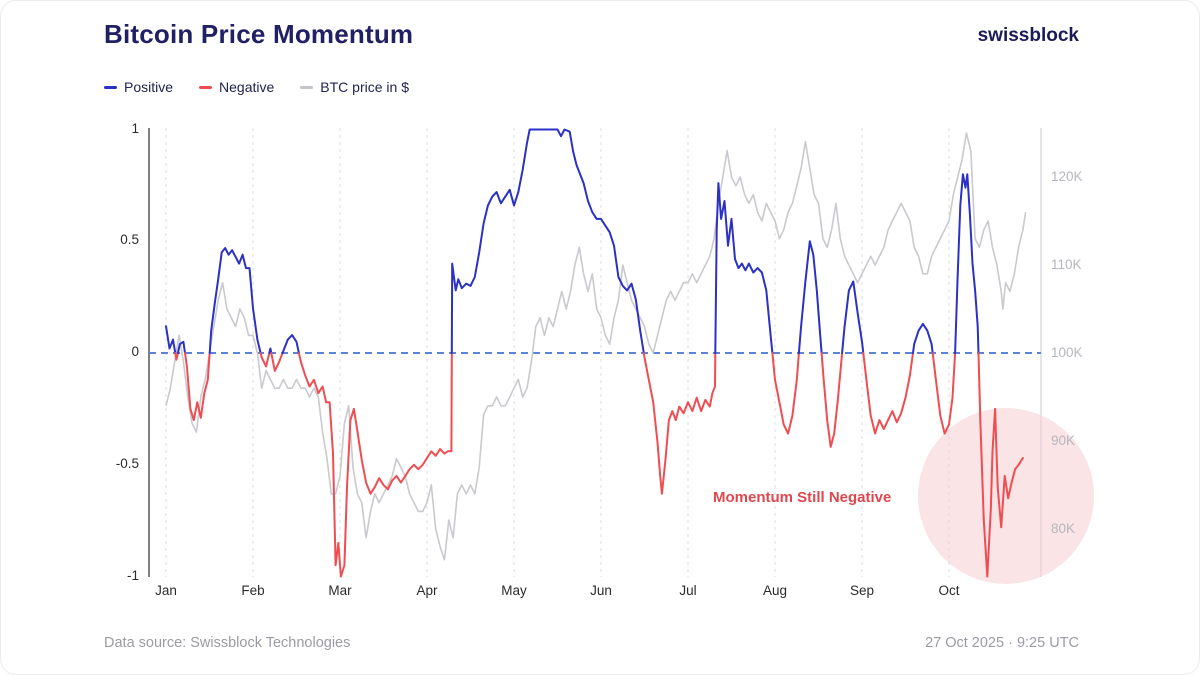  I want to click on annotation-momentum-negative: Momentum Still Negative, so click(802, 497).